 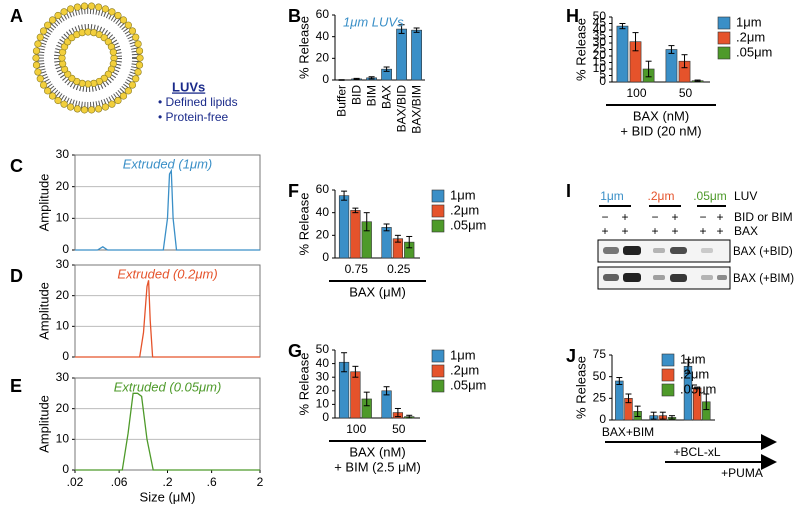 I want to click on chart-title: Extruded (0.2μm), so click(x=167, y=273).